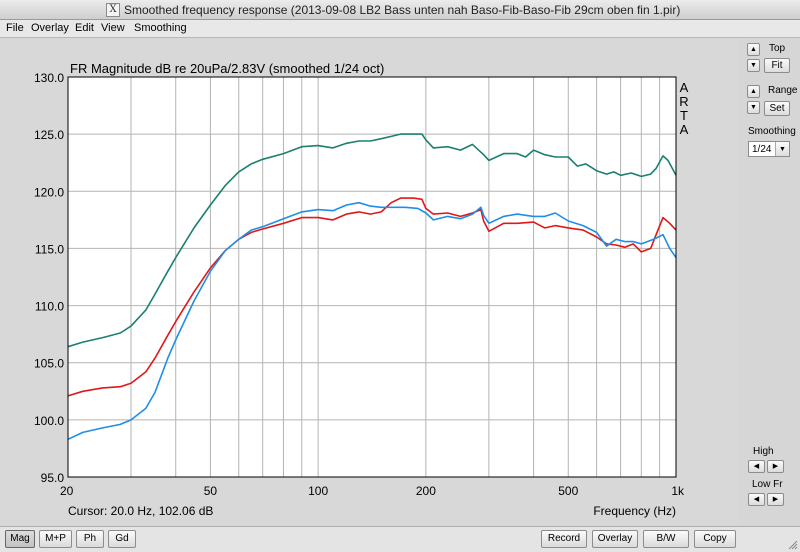 The width and height of the screenshot is (800, 552). Describe the element at coordinates (634, 511) in the screenshot. I see `x-axis-label: Frequency (Hz)` at that location.